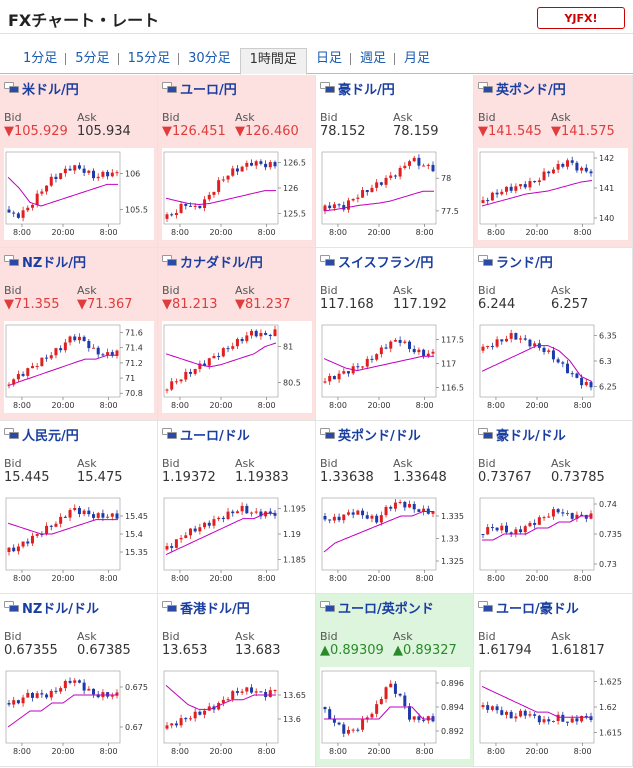 The height and width of the screenshot is (768, 633). Describe the element at coordinates (263, 304) in the screenshot. I see `ask-value: ▼81.237` at that location.